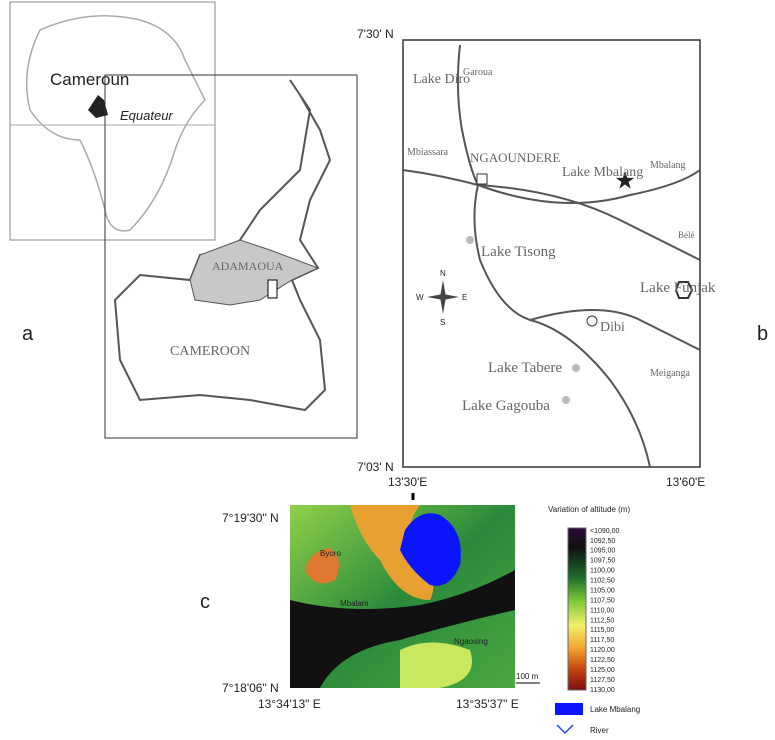 The width and height of the screenshot is (775, 740). I want to click on legend-level: 1095,00, so click(602, 551).